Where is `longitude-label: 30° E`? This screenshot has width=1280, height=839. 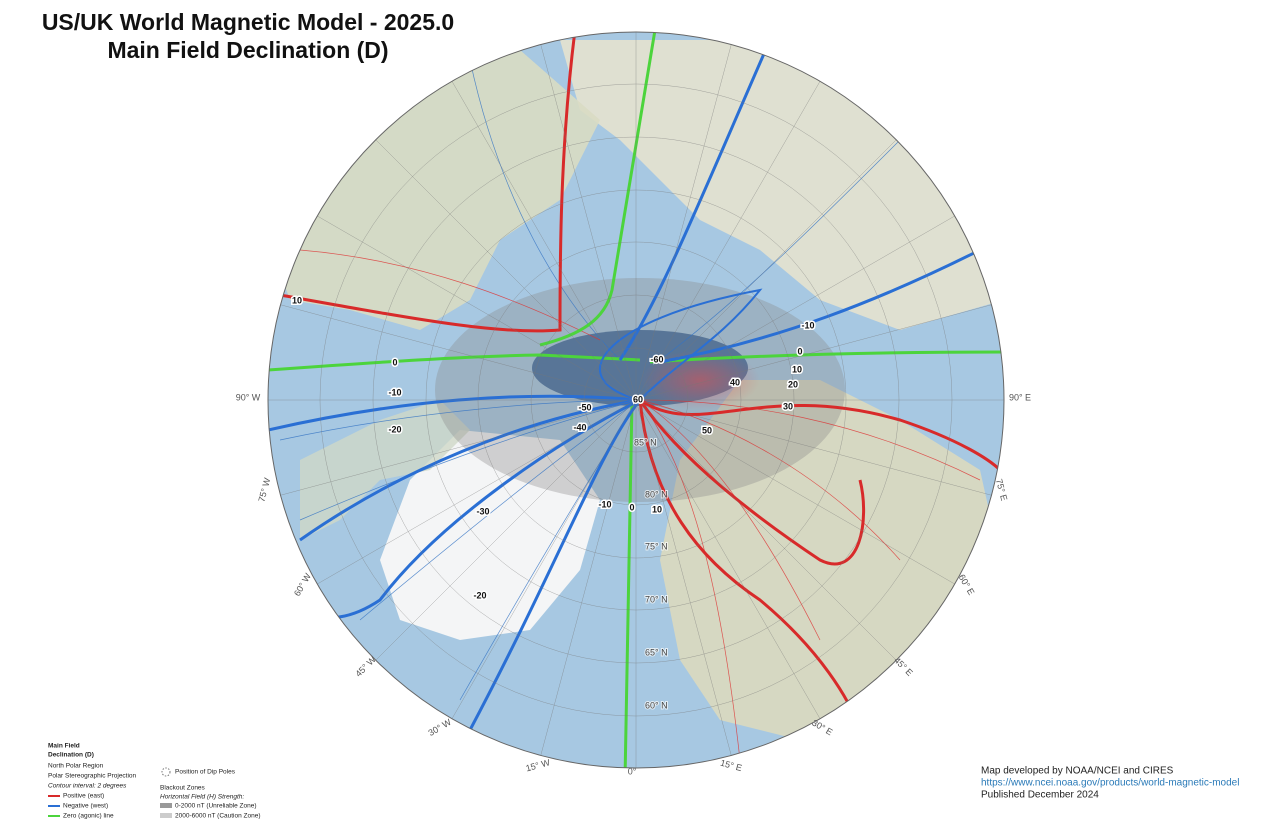
longitude-label: 30° E is located at coordinates (822, 728).